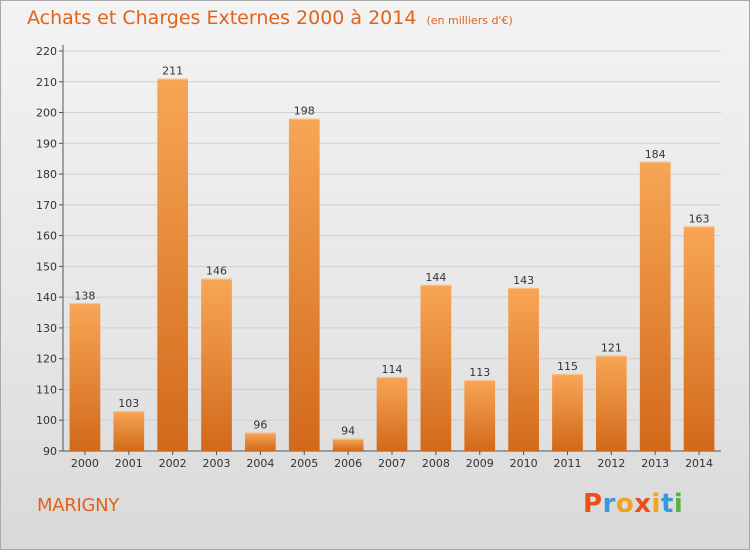 This screenshot has width=750, height=550. What do you see at coordinates (46, 174) in the screenshot?
I see `y-tick-label: 180` at bounding box center [46, 174].